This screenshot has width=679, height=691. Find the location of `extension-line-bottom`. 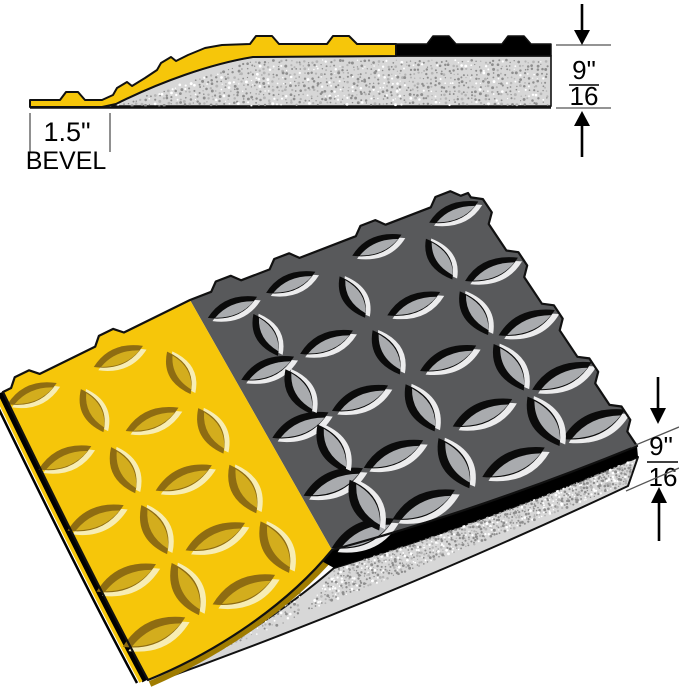

extension-line-bottom is located at coordinates (652, 479).